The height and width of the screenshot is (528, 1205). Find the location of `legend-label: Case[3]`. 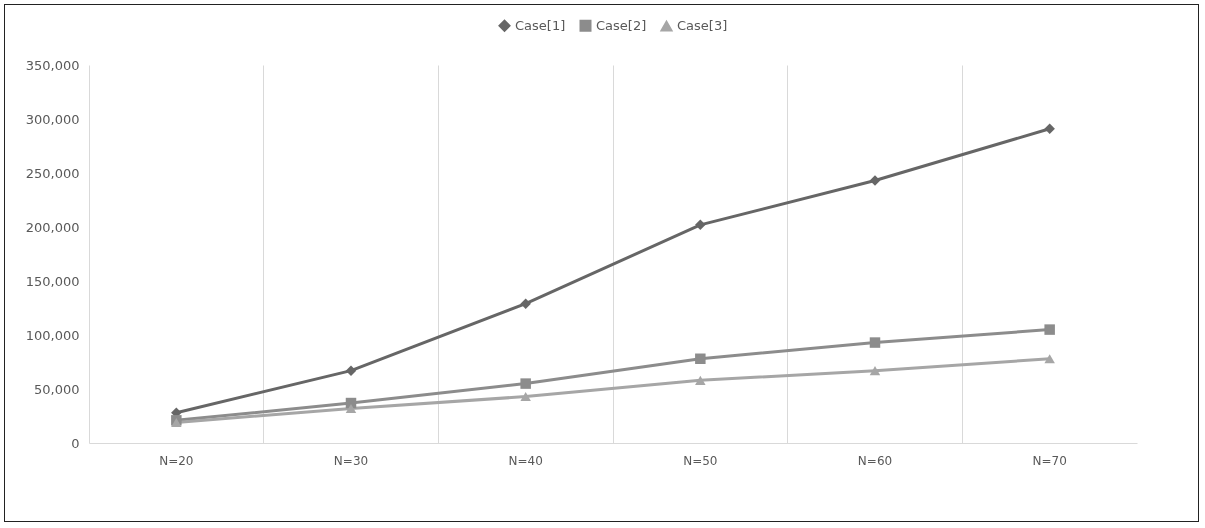

legend-label: Case[3] is located at coordinates (702, 26).